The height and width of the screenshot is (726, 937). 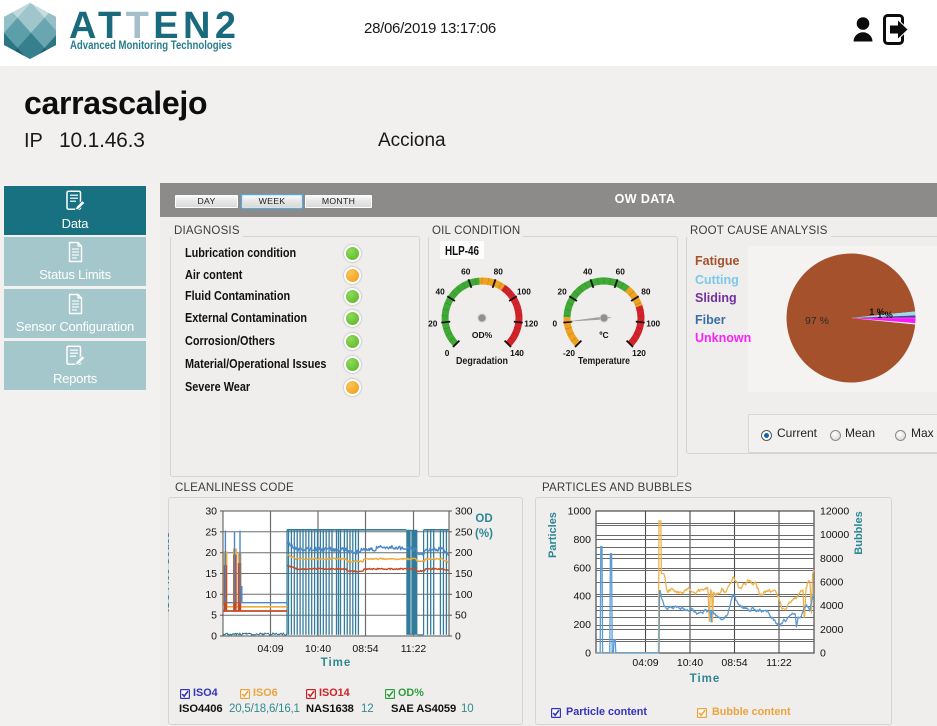 I want to click on svg-text: 2000, so click(x=832, y=630).